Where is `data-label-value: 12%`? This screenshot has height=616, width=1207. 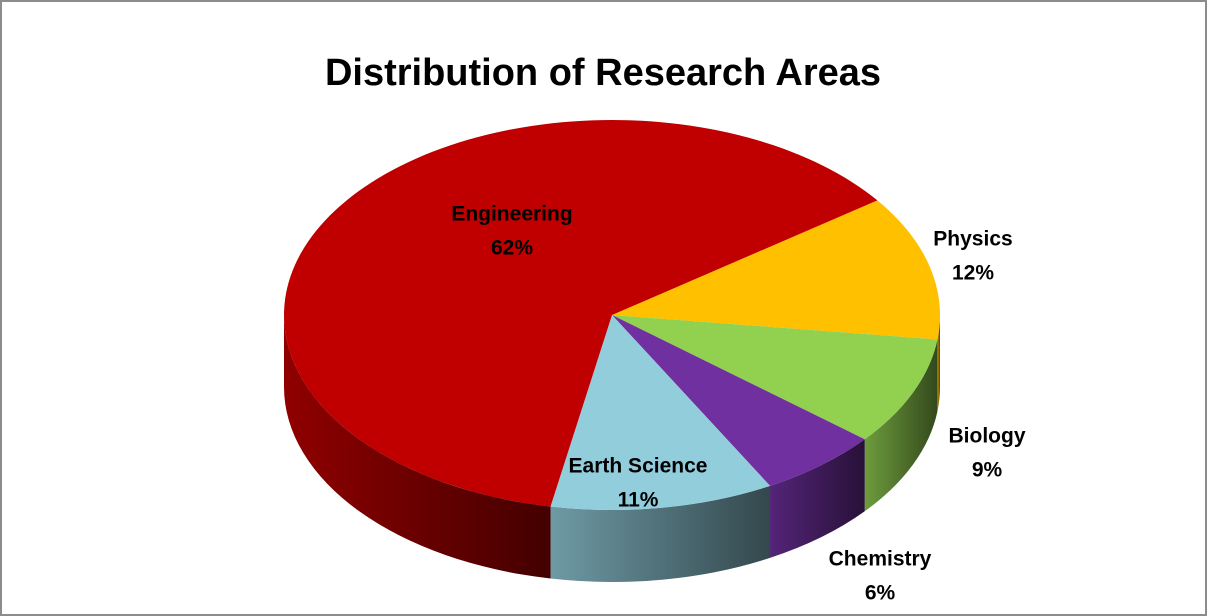 data-label-value: 12% is located at coordinates (973, 273).